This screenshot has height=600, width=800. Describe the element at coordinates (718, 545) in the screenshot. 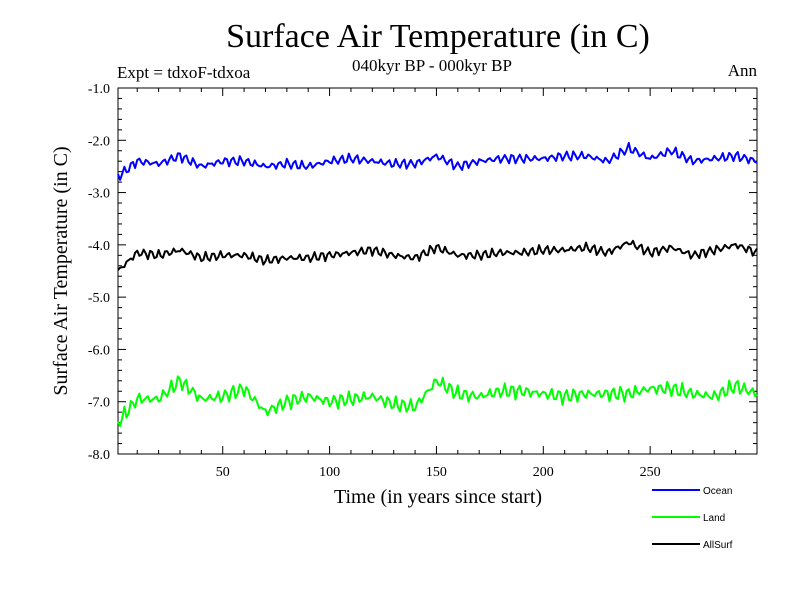

I see `legend-label-allsurf: AllSurf` at that location.